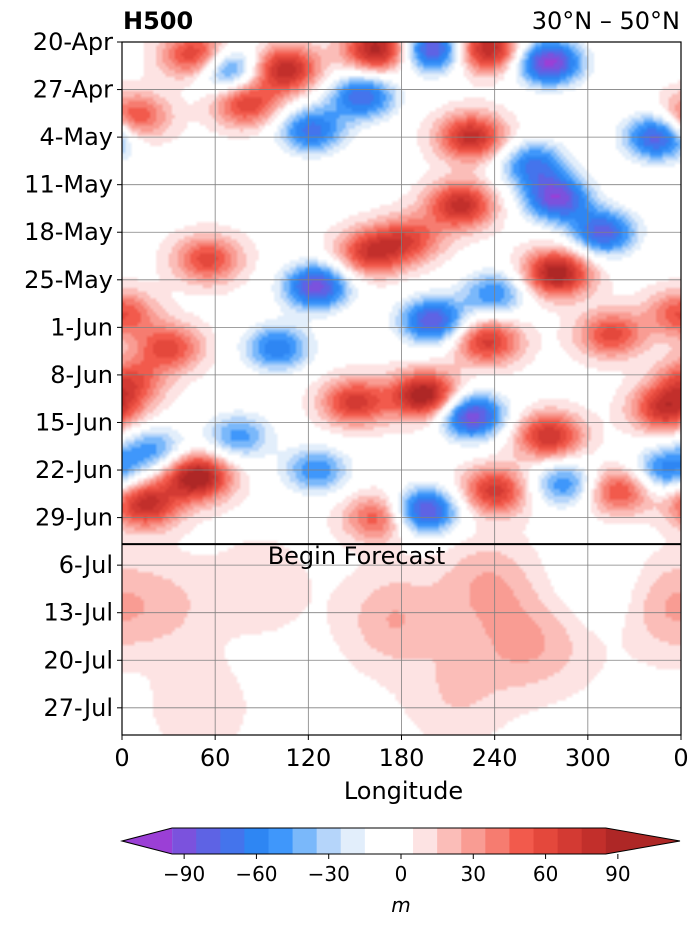 The image size is (700, 929). I want to click on y-tick-label: 18-May, so click(68, 232).